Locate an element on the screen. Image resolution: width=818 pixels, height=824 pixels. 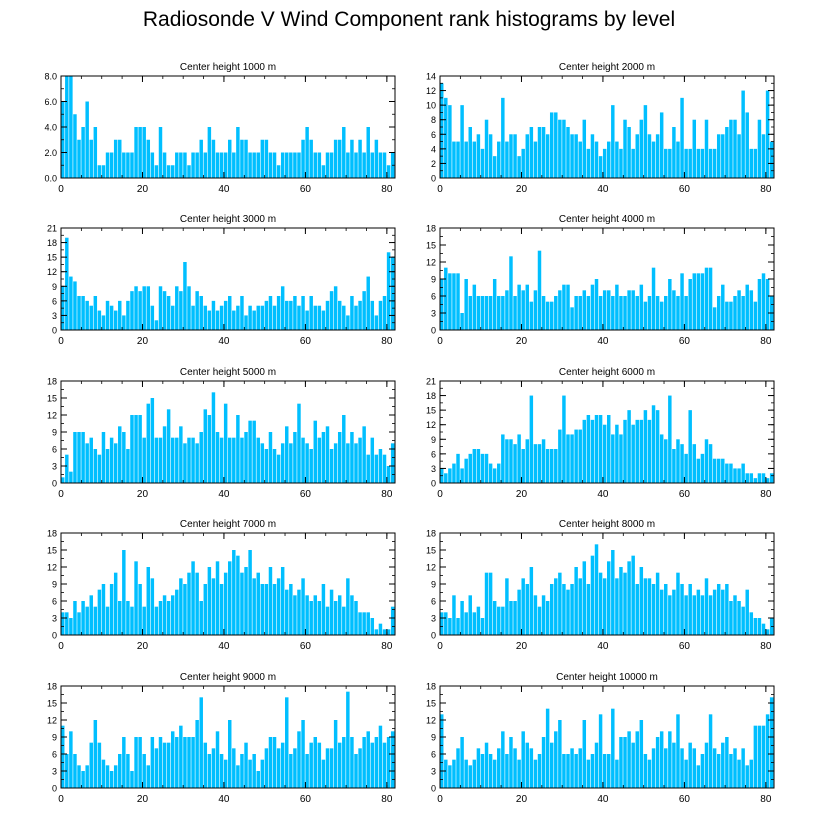
x-tick-label: 0 is located at coordinates (61, 646).